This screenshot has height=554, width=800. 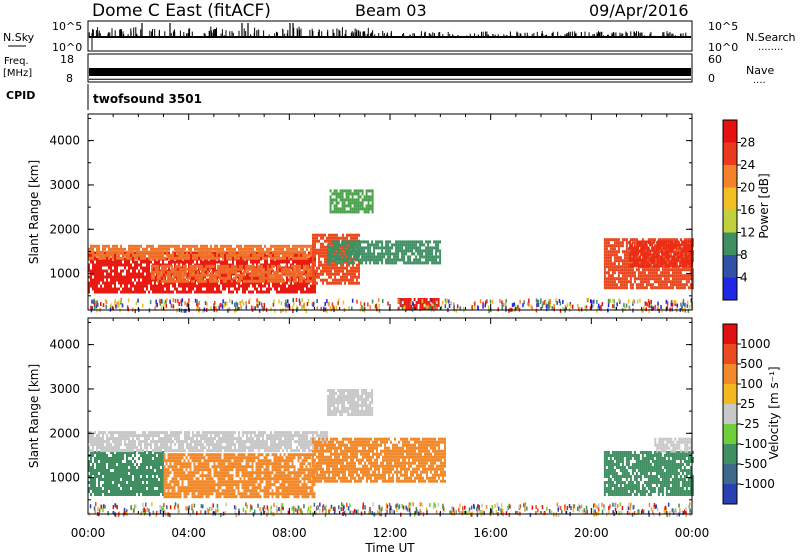 What do you see at coordinates (19, 37) in the screenshot?
I see `nsky-label: N.Sky` at bounding box center [19, 37].